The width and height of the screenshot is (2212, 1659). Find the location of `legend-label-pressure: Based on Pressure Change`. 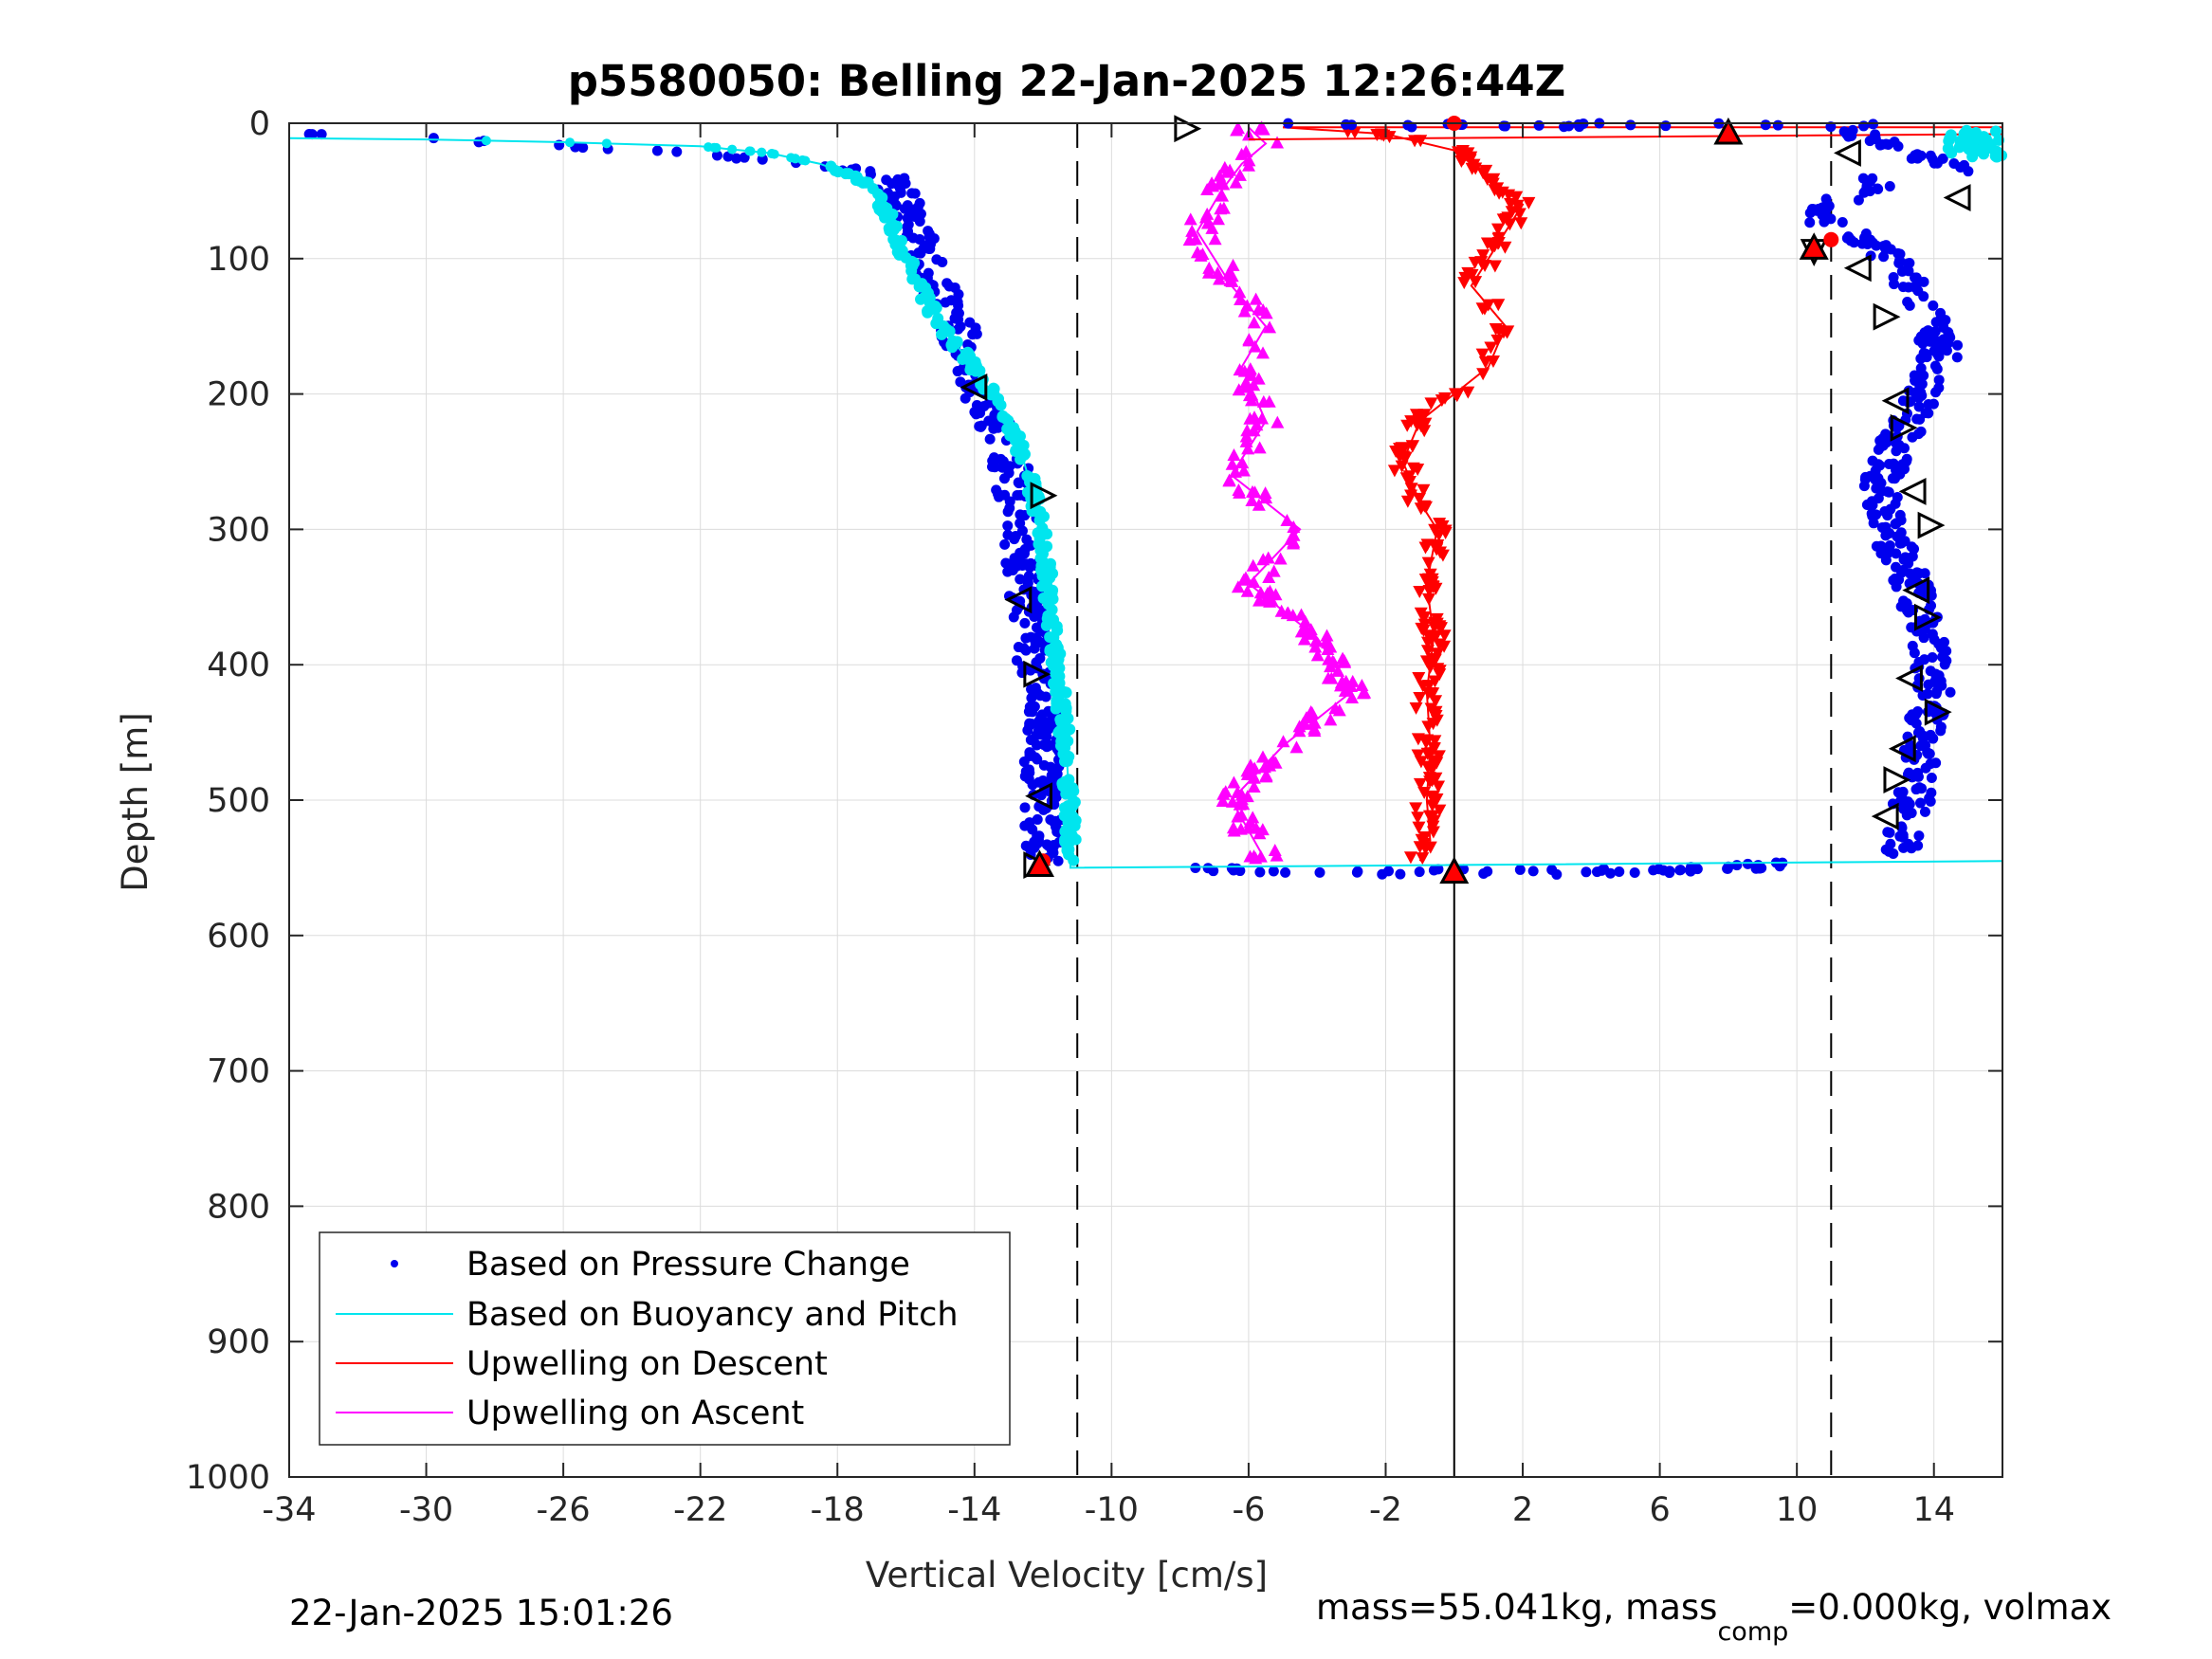

legend-label-pressure: Based on Pressure Change is located at coordinates (688, 1265).